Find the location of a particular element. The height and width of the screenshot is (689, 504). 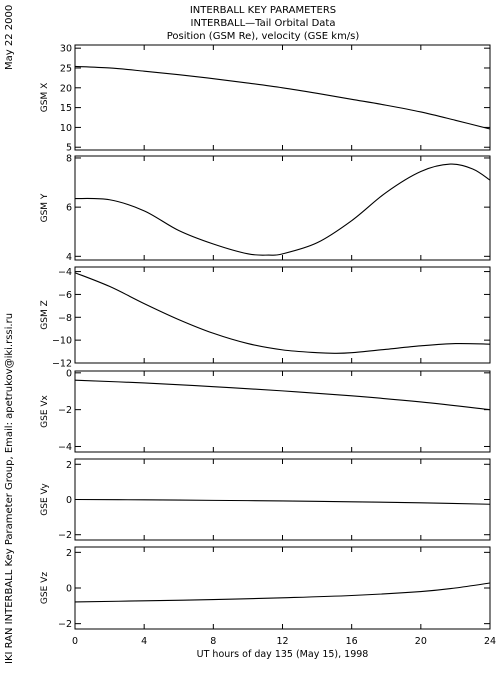

series-line-gsm-x is located at coordinates (282, 97).